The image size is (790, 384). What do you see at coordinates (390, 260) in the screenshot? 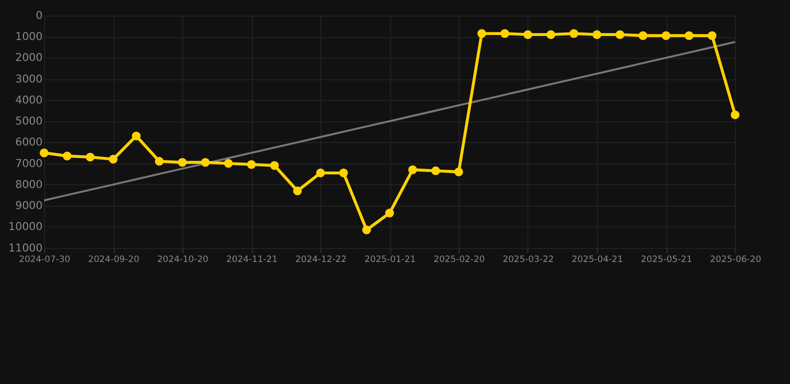
I see `x-tick-label: 2025-01-21` at bounding box center [390, 260].